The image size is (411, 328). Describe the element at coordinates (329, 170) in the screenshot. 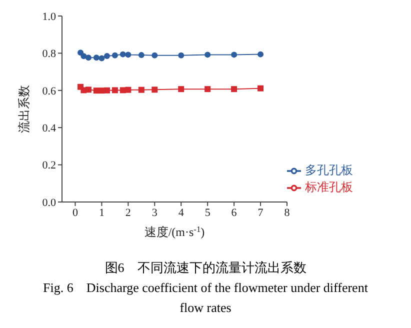

I see `legend-label: 多孔孔板` at that location.